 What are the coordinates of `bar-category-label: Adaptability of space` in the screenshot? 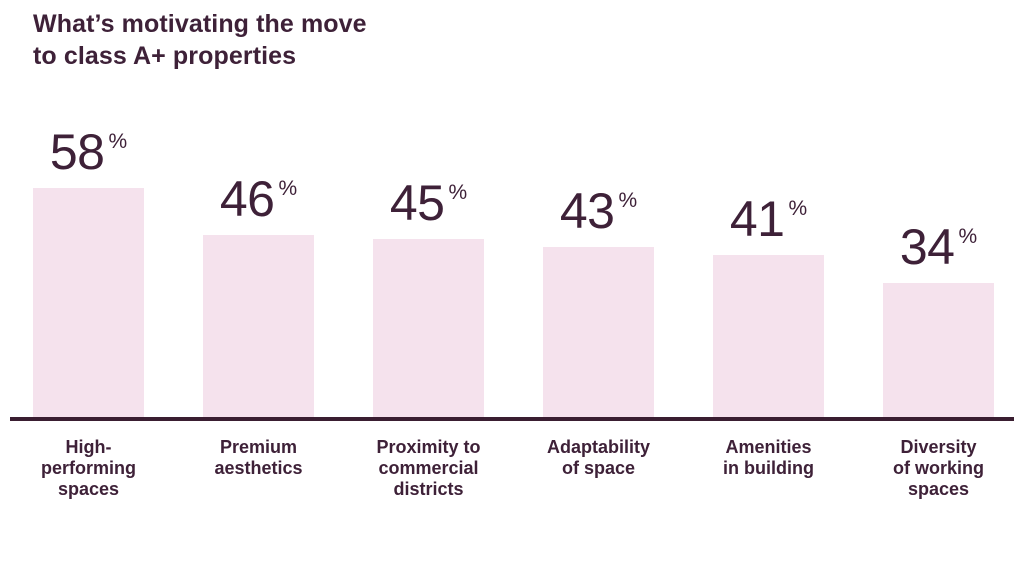 It's located at (598, 457).